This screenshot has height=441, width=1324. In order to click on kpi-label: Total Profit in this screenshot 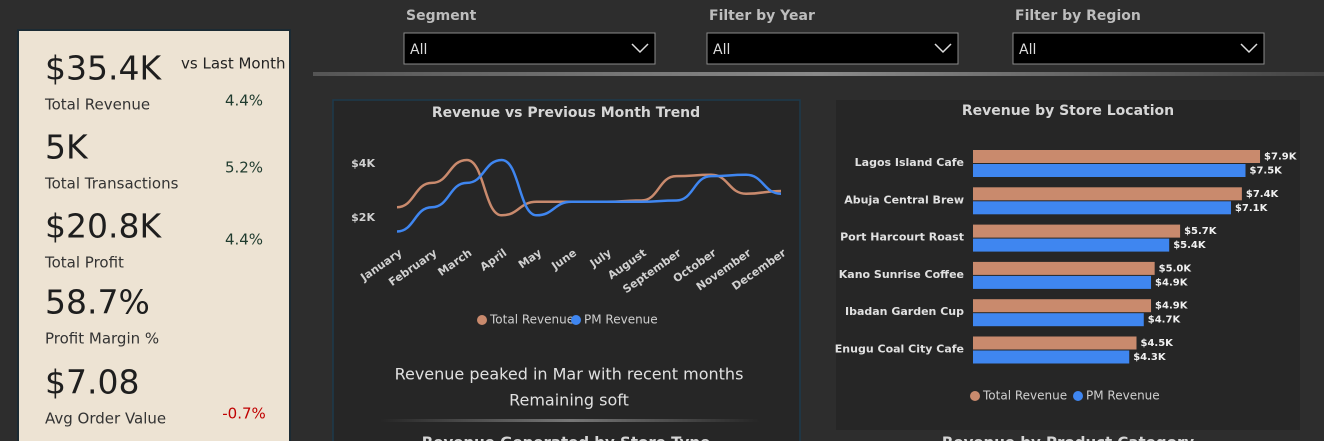, I will do `click(84, 263)`.